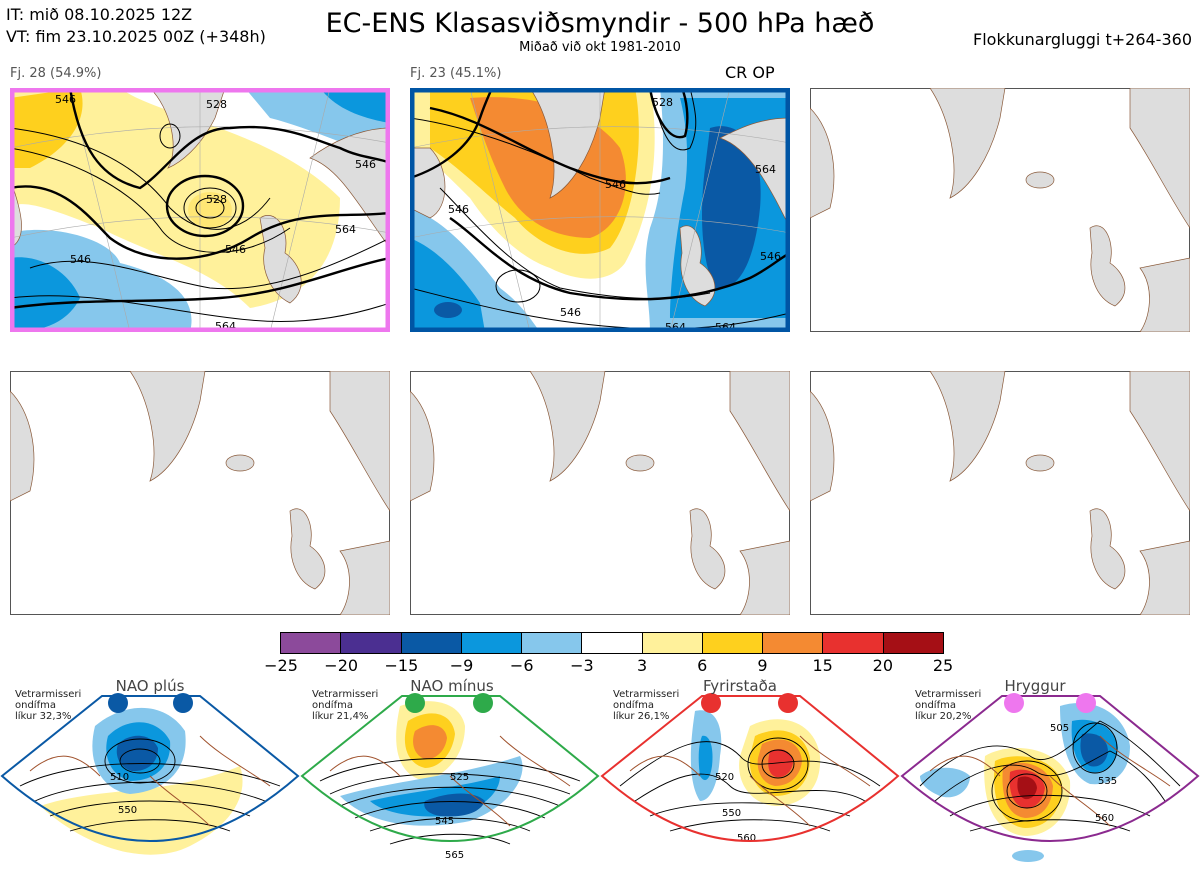 This screenshot has width=1200, height=875. Describe the element at coordinates (454, 855) in the screenshot. I see `contour-label: 565` at that location.